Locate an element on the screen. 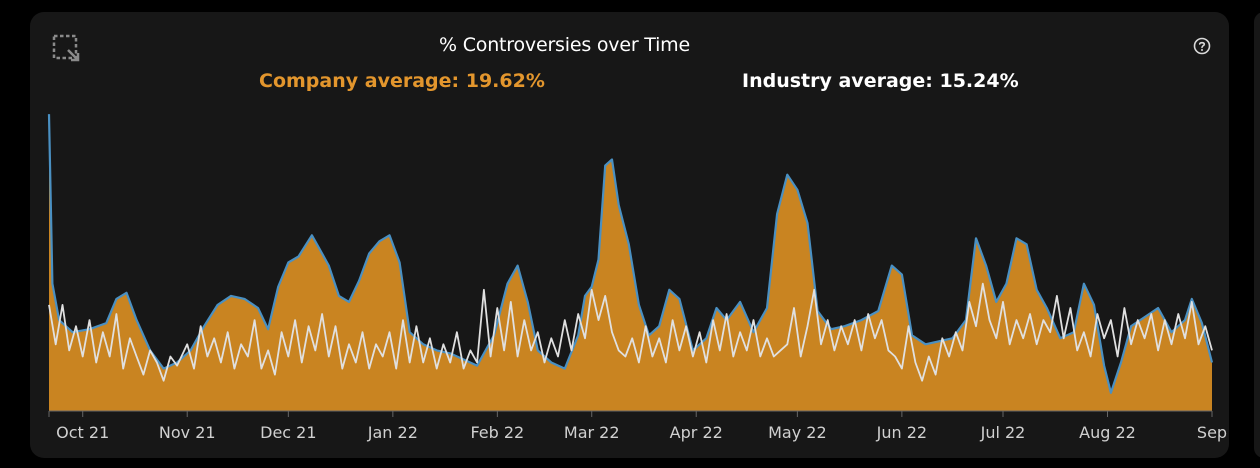 The height and width of the screenshot is (468, 1260). x-axis-tick-label: Jan 22 is located at coordinates (392, 432).